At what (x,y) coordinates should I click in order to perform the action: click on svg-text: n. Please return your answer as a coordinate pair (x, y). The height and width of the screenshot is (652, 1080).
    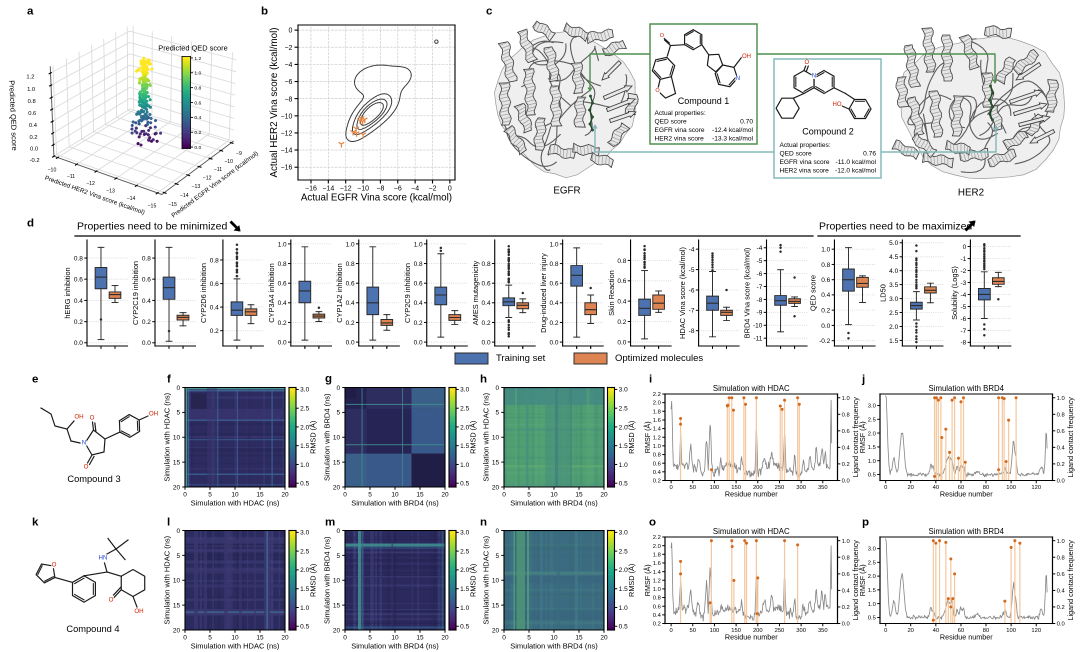
    Looking at the image, I should click on (483, 522).